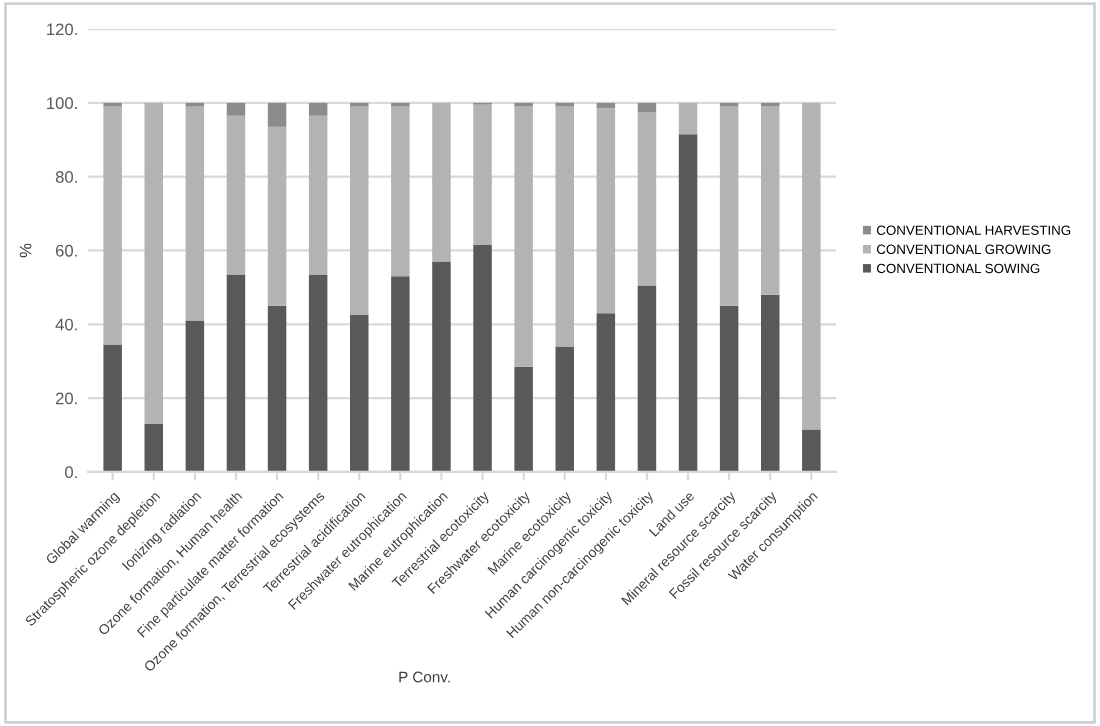 The image size is (1100, 726). Describe the element at coordinates (62, 29) in the screenshot. I see `y-tick-label: 120.` at that location.